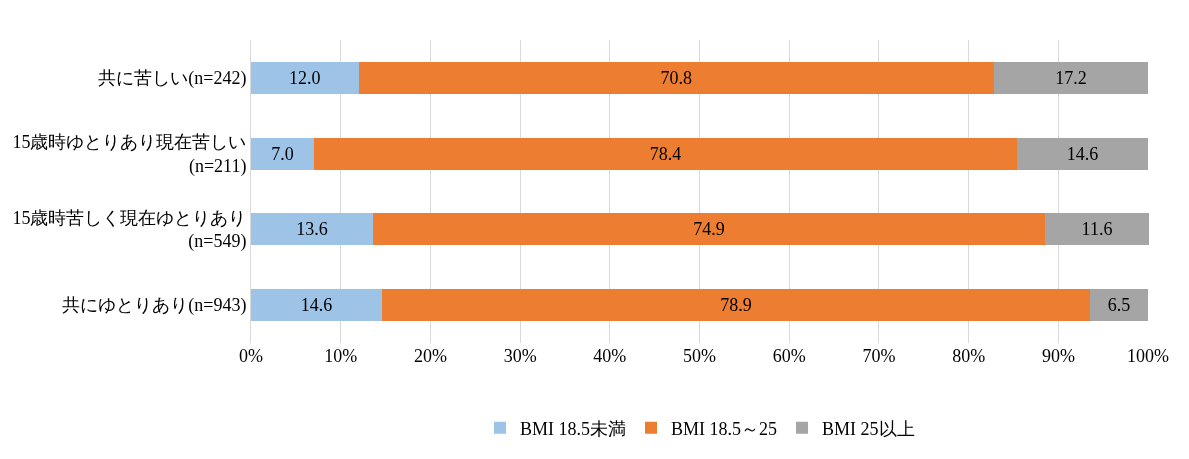  What do you see at coordinates (172, 79) in the screenshot?
I see `y-tick-label: 共に苦しい(n=242)` at bounding box center [172, 79].